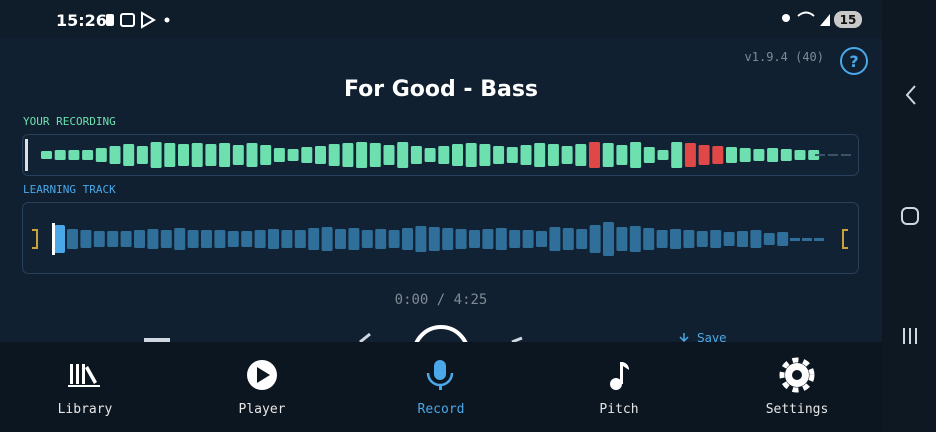 This screenshot has width=936, height=432. I want to click on nav-label: Player, so click(262, 409).